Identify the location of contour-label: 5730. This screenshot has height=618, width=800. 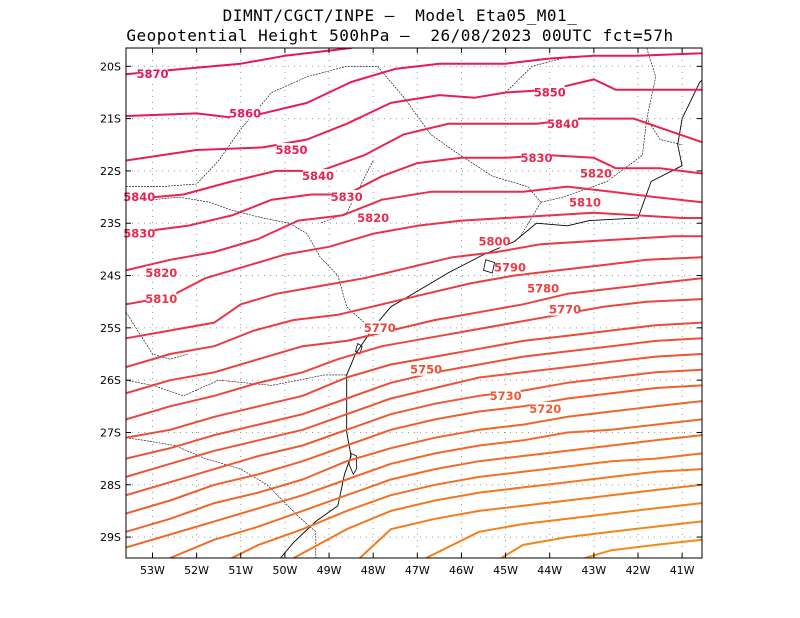
(506, 396).